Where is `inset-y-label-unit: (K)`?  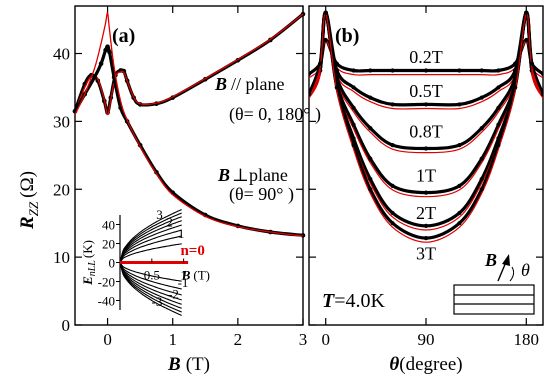 inset-y-label-unit: (K) is located at coordinates (87, 249).